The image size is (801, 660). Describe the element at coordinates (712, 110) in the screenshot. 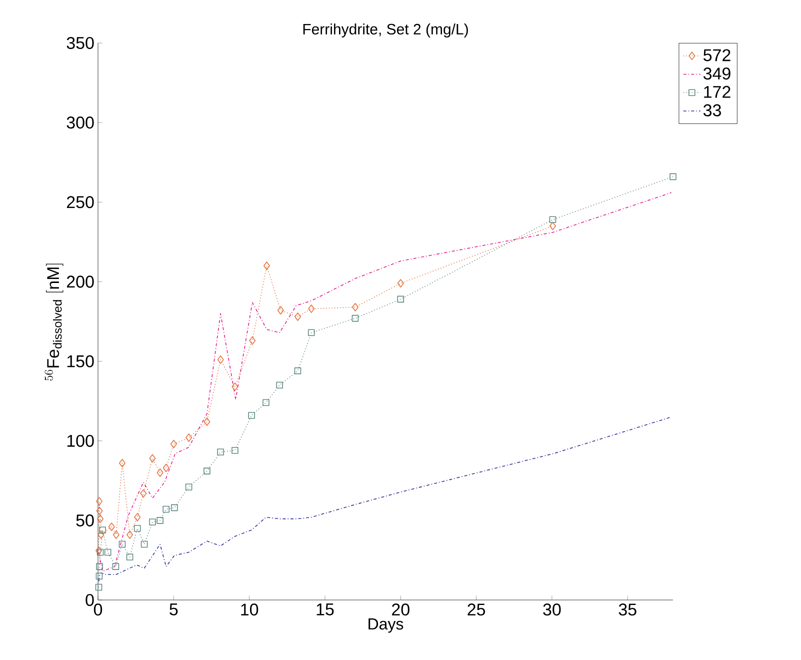

I see `legend-label: 33` at that location.